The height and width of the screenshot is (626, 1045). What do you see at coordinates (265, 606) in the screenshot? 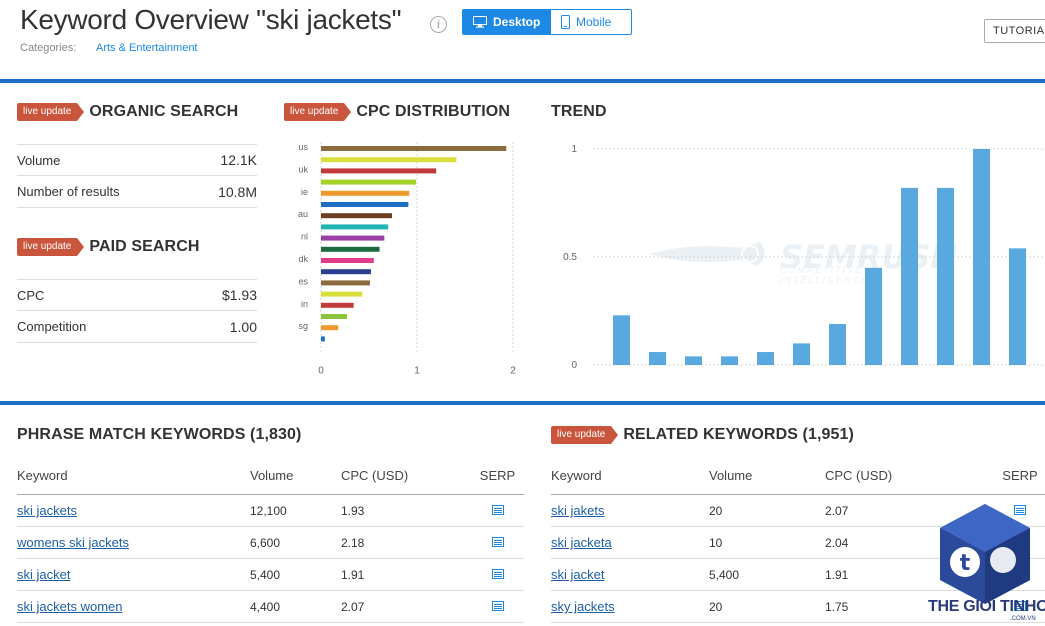
I see `volume-cell: 4,400` at bounding box center [265, 606].